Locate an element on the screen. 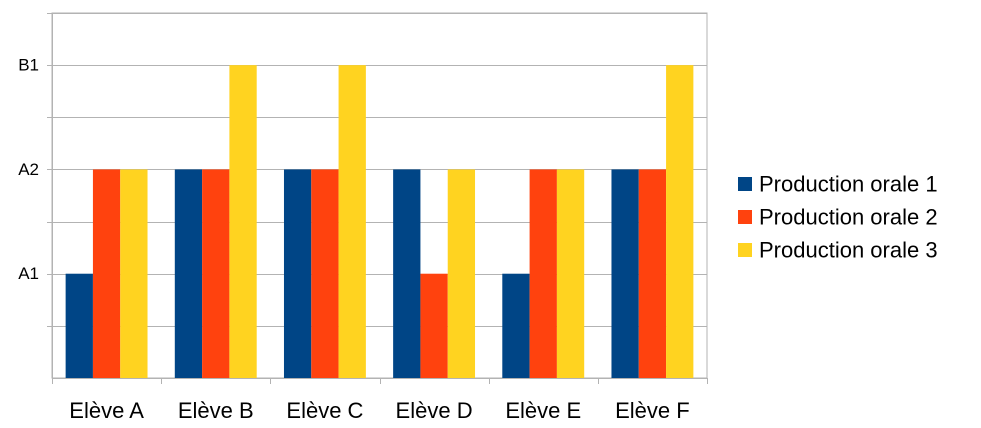  x-tick-label: Elève B is located at coordinates (216, 410).